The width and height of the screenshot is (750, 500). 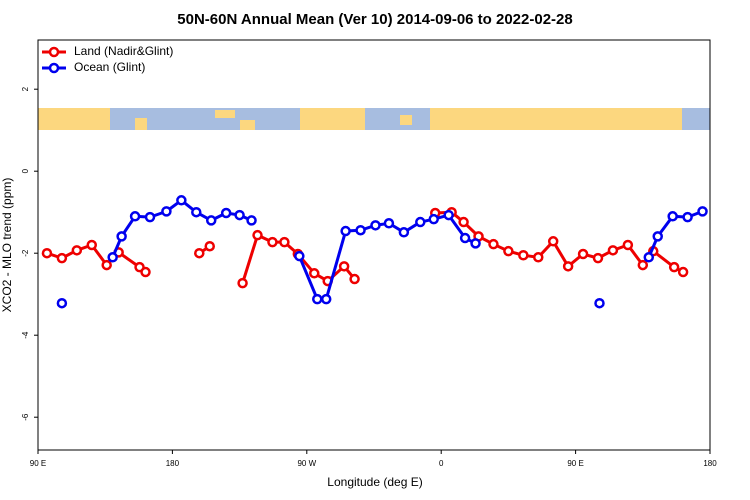 I want to click on legend-label: Ocean (Glint), so click(x=109, y=67).